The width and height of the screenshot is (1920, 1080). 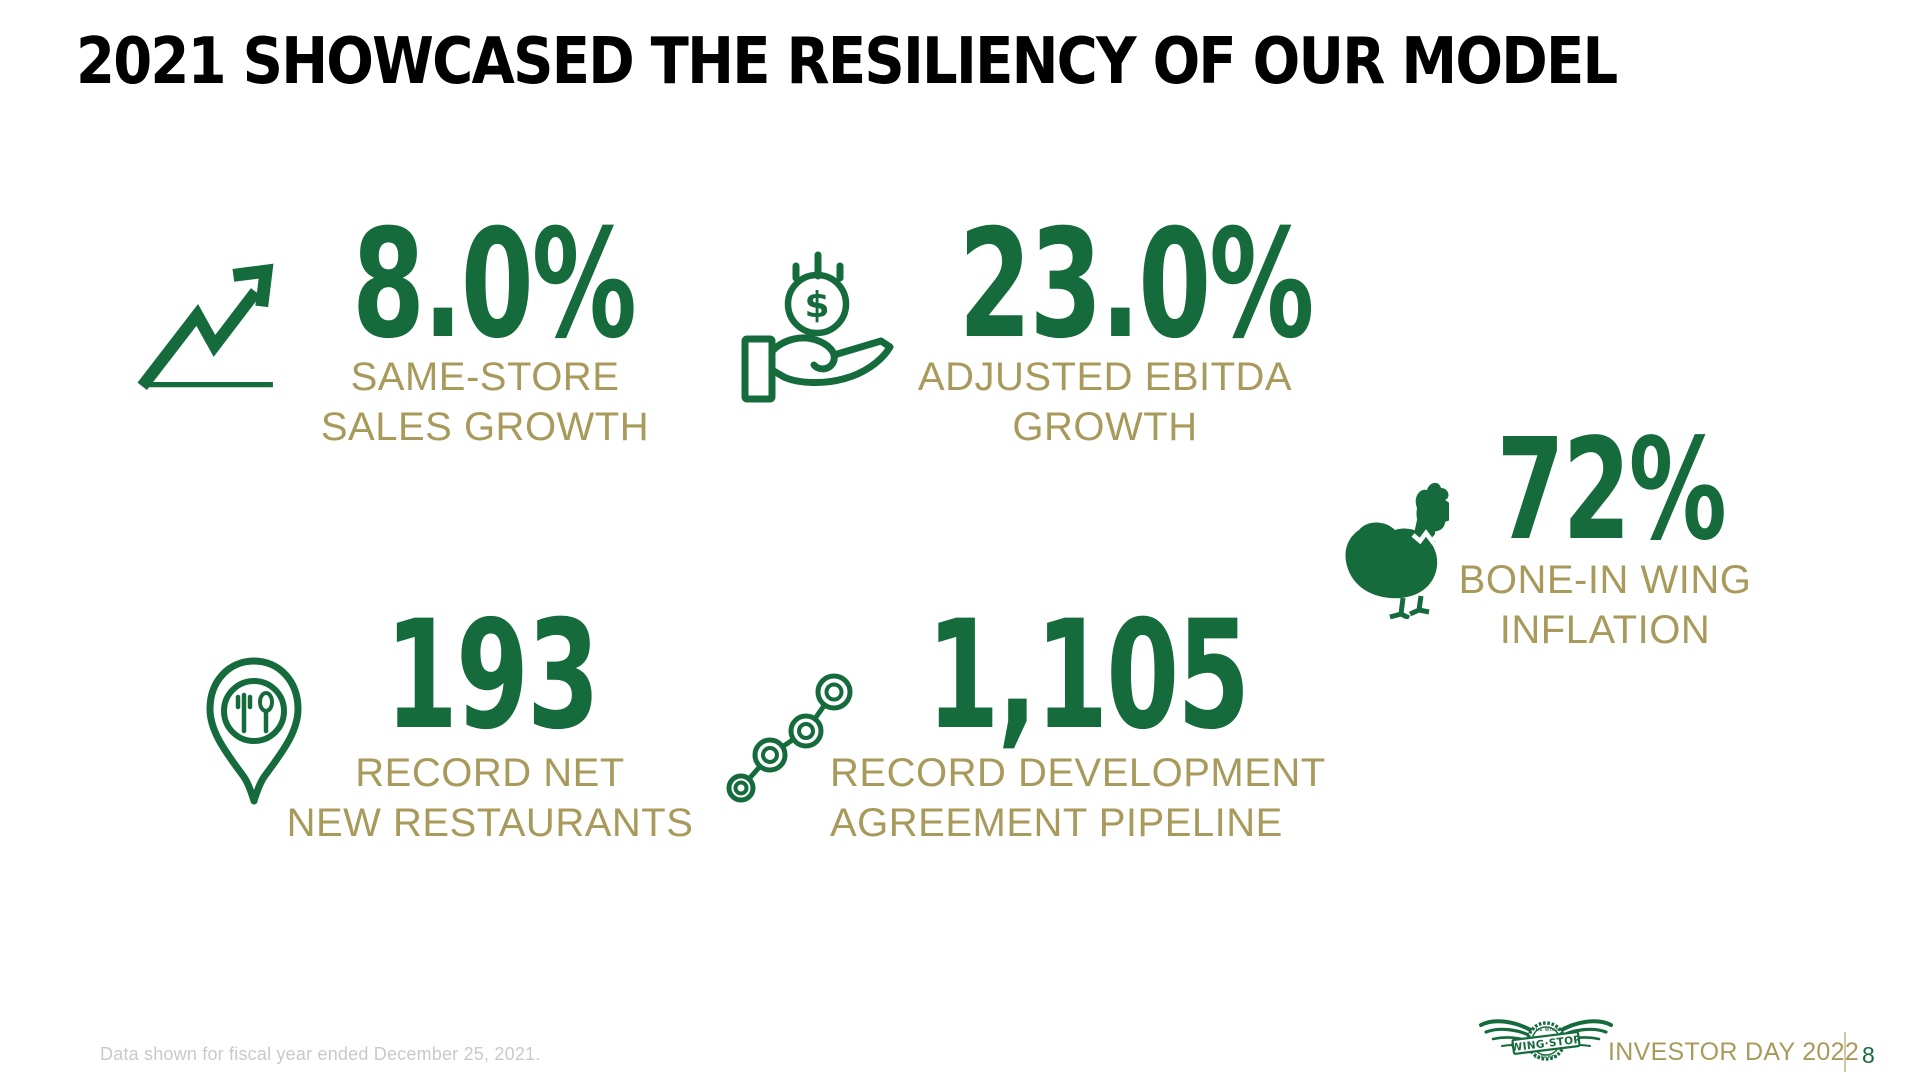 What do you see at coordinates (1546, 1040) in the screenshot?
I see `wingstop-logo: THE WING EXPERTS WING·STOP` at bounding box center [1546, 1040].